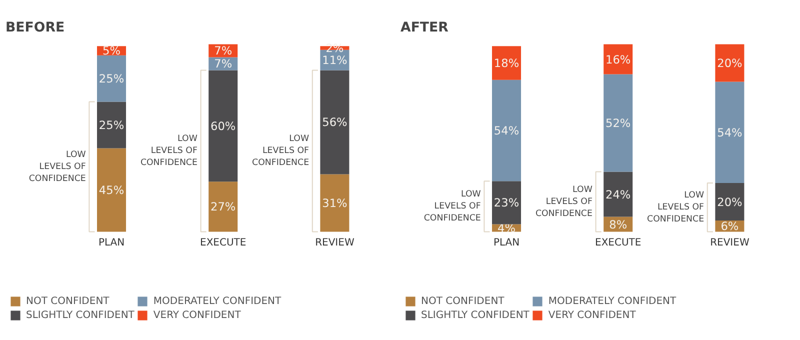 The height and width of the screenshot is (340, 800). What do you see at coordinates (111, 51) in the screenshot?
I see `data-label: 5%` at bounding box center [111, 51].